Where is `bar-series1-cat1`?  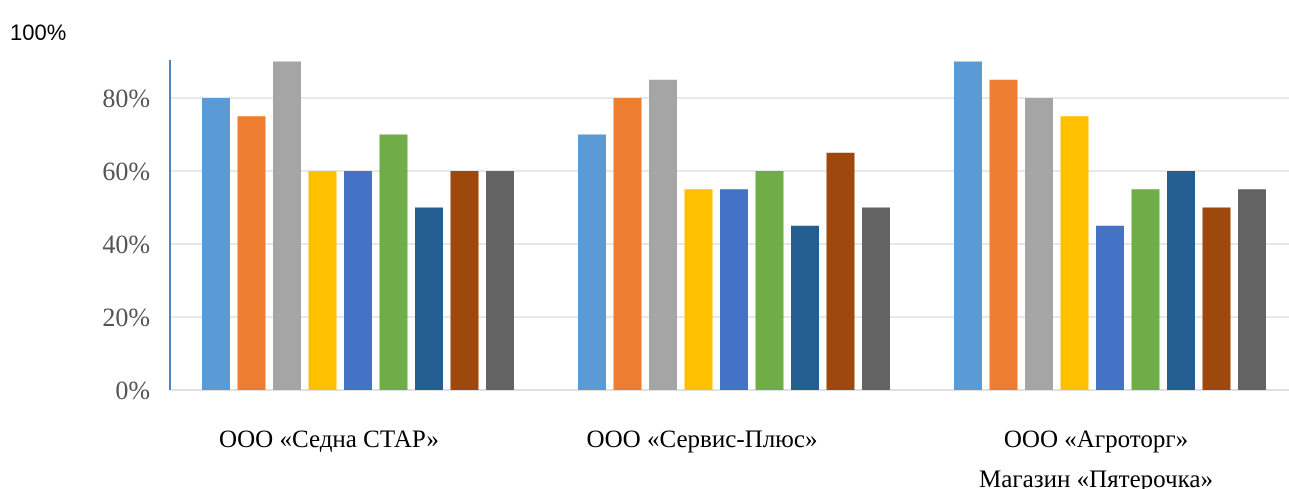 bar-series1-cat1 is located at coordinates (216, 244).